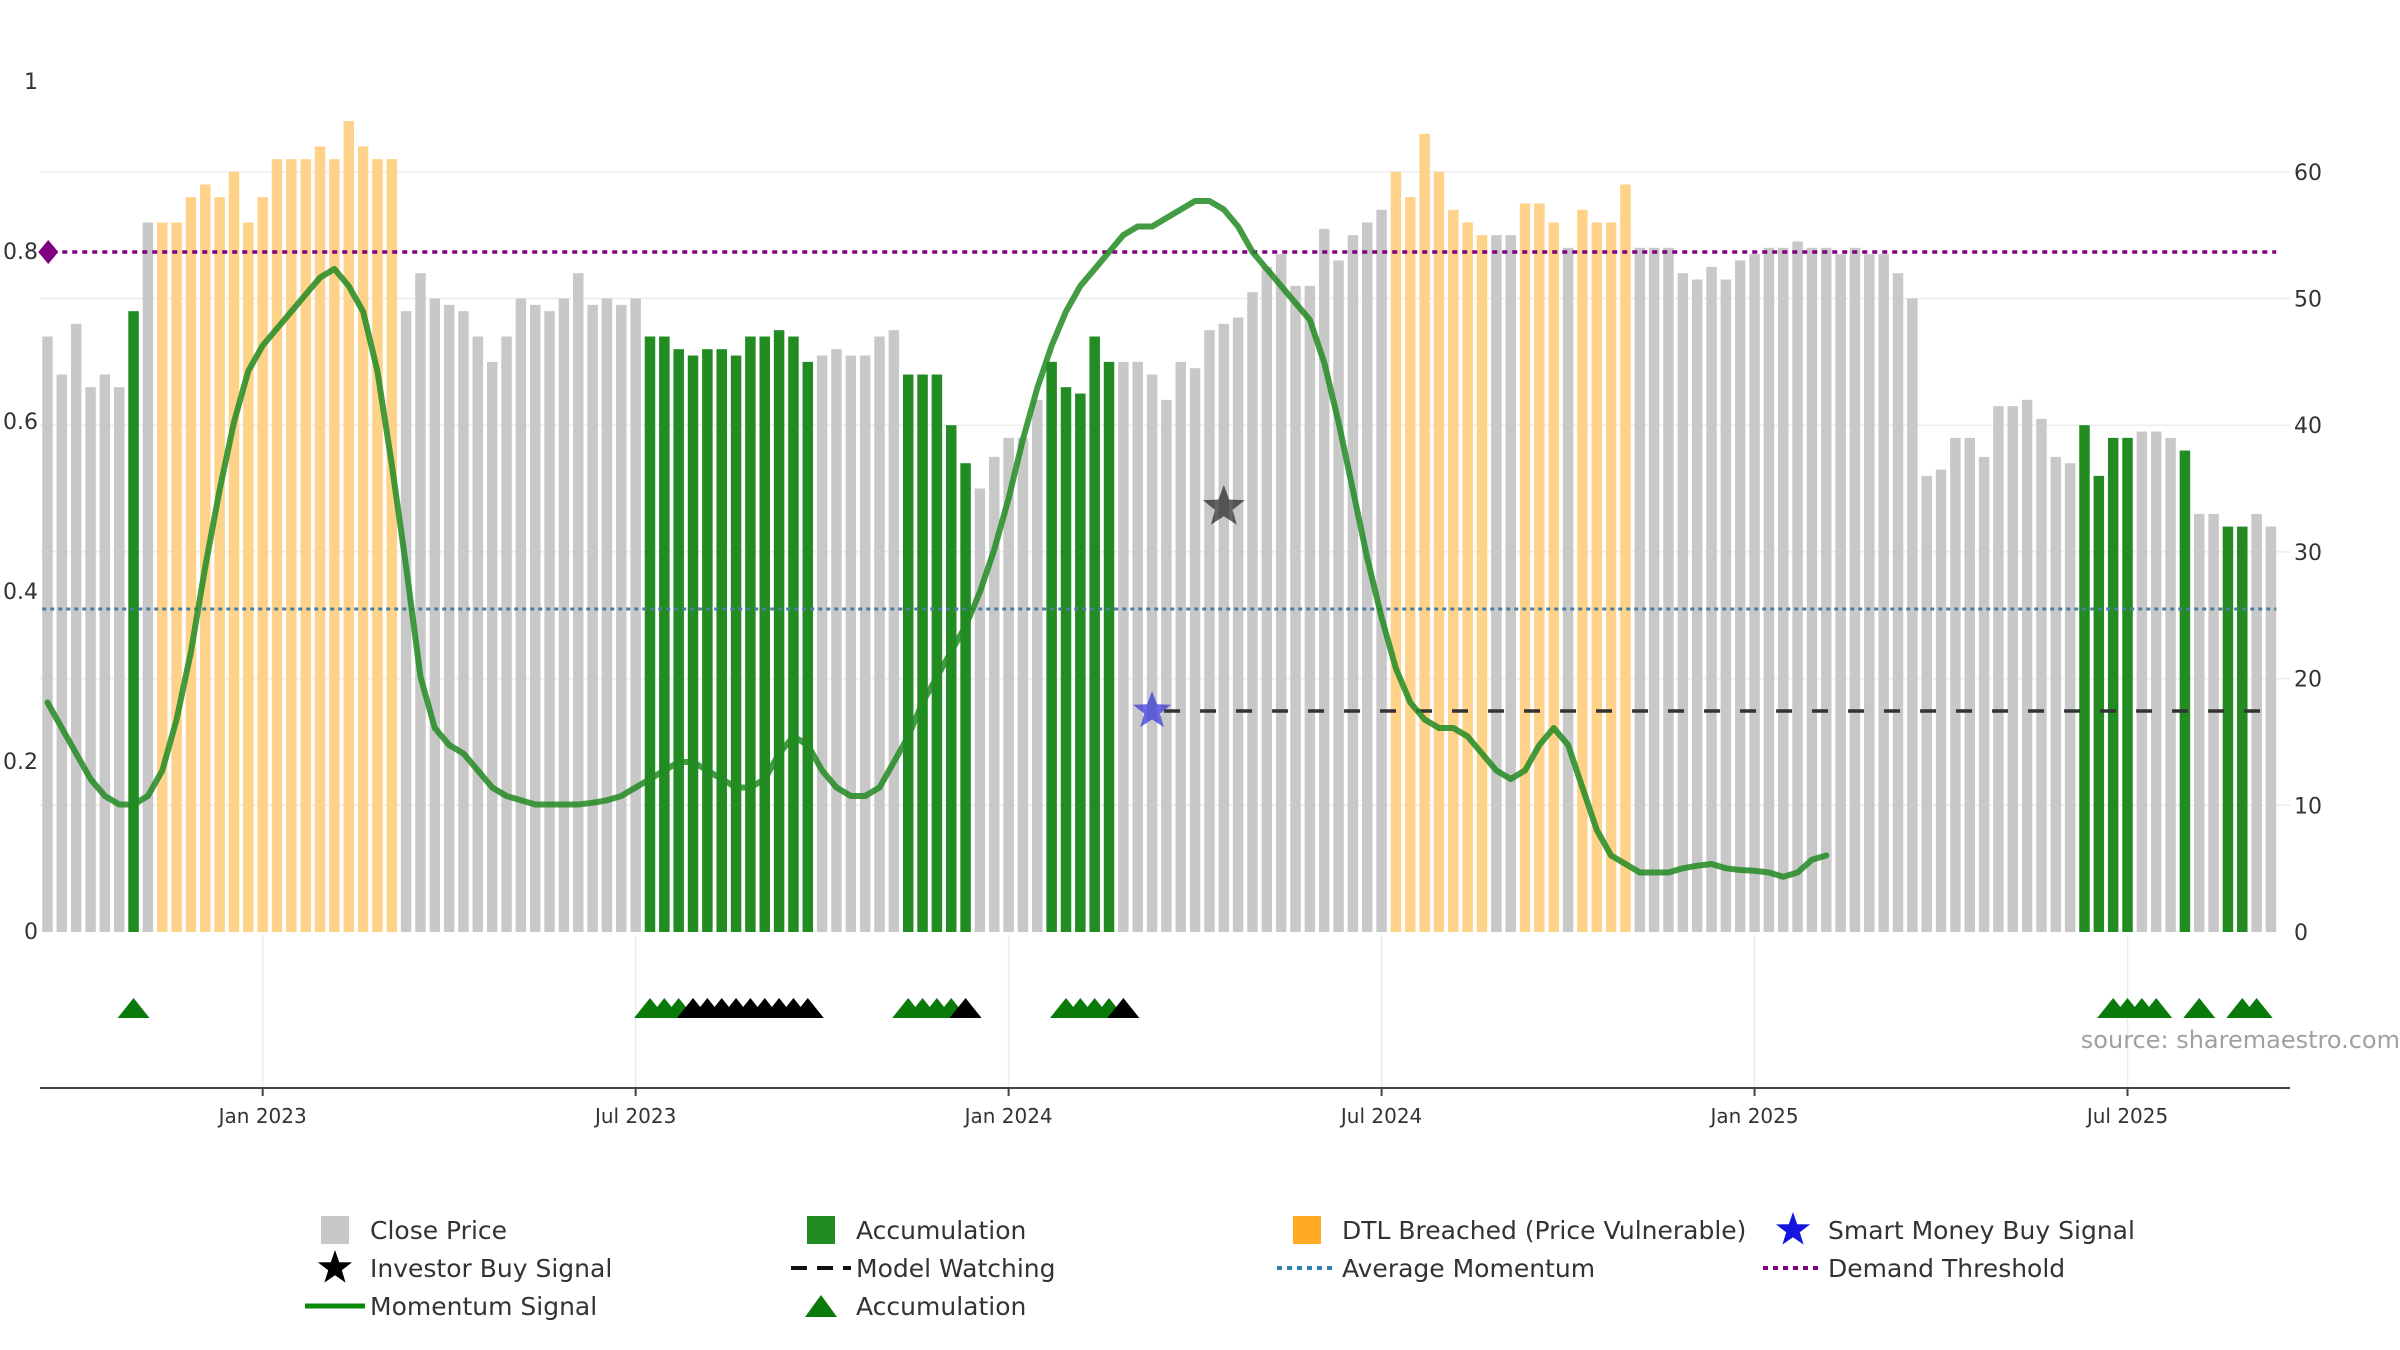 The height and width of the screenshot is (1350, 2400). Describe the element at coordinates (48, 252) in the screenshot. I see `demand-threshold-diamond-icon` at that location.